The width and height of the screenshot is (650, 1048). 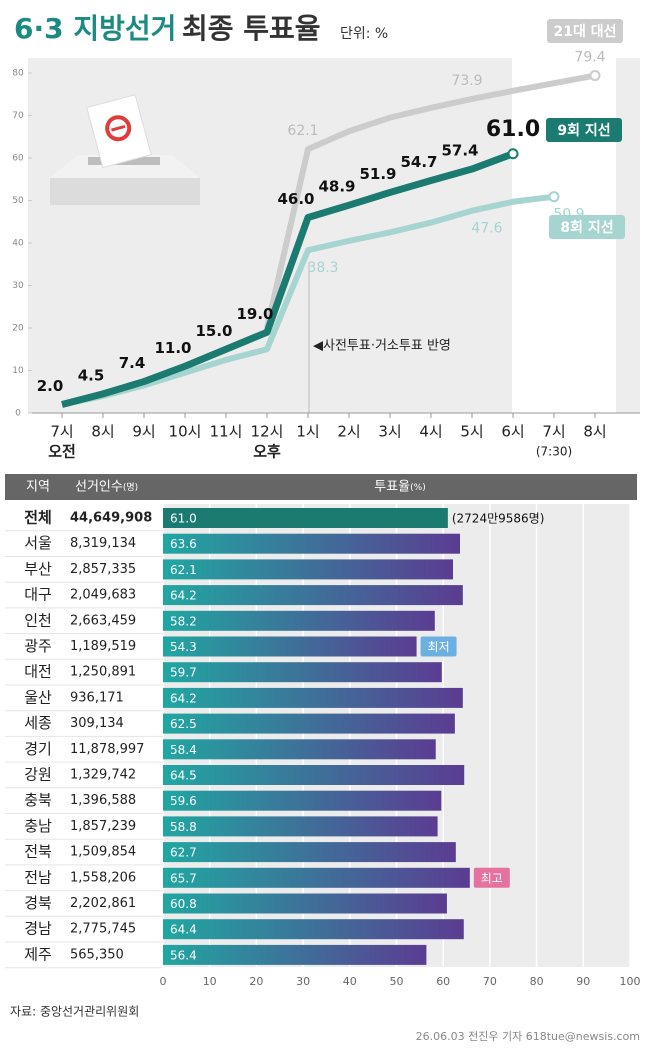 I want to click on low-label: 최저, so click(x=439, y=647).